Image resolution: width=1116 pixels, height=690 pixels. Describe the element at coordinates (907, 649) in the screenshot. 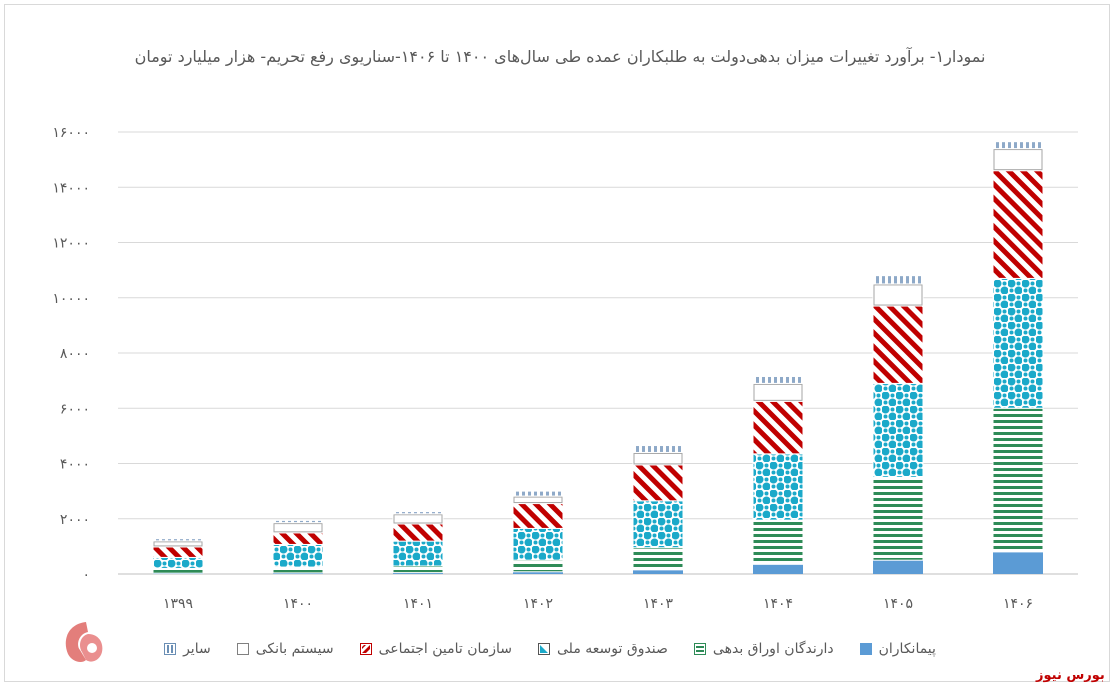

I see `legend-label: پیمانکاران` at that location.